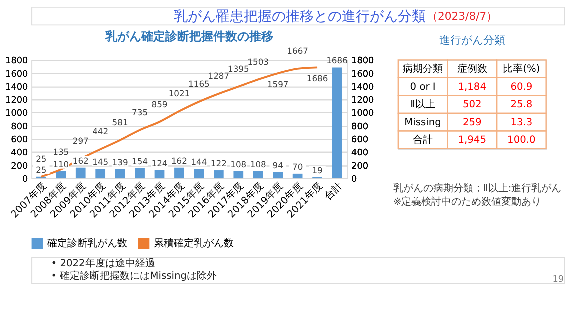  I want to click on data-label: 122, so click(218, 163).